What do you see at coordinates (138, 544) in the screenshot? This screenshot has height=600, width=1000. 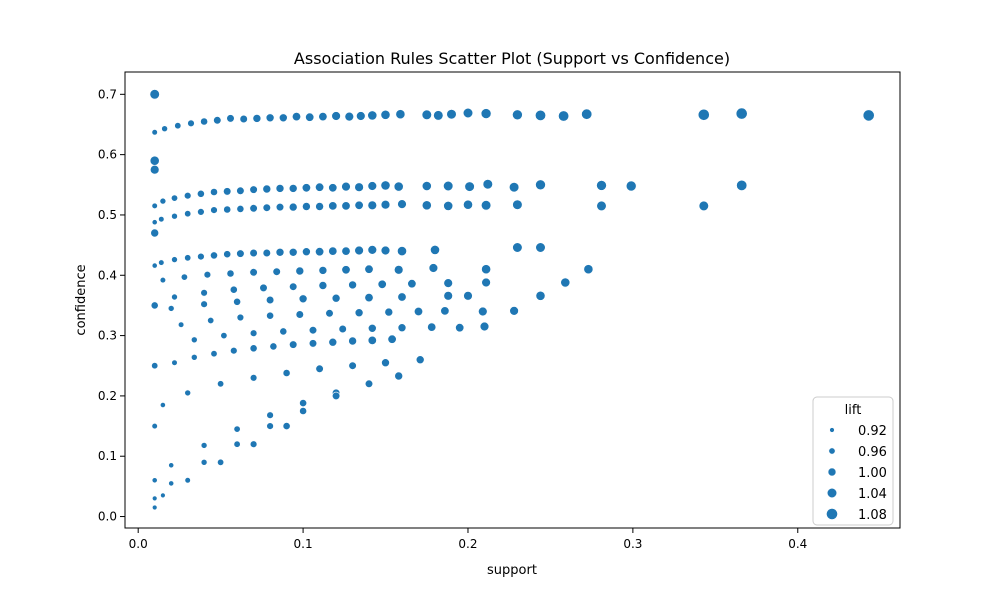 I see `x-tick-label: 0.0` at bounding box center [138, 544].